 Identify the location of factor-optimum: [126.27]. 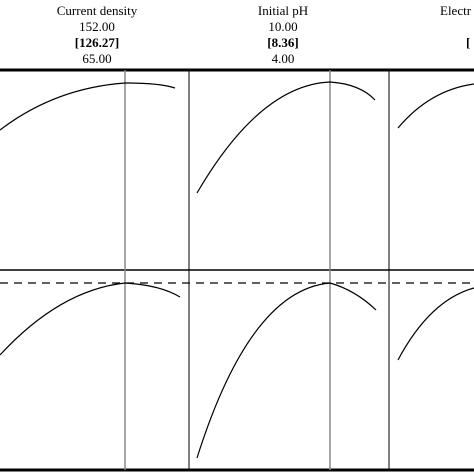
(97, 42).